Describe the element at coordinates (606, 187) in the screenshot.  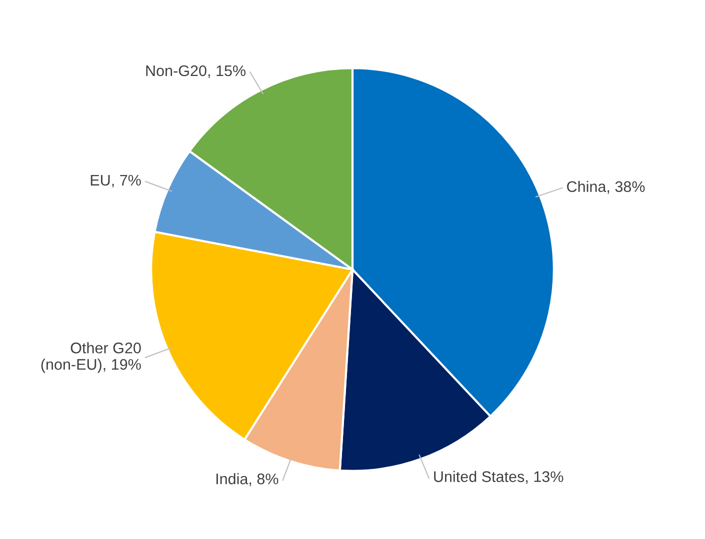
I see `slice-label: China, 38%` at that location.